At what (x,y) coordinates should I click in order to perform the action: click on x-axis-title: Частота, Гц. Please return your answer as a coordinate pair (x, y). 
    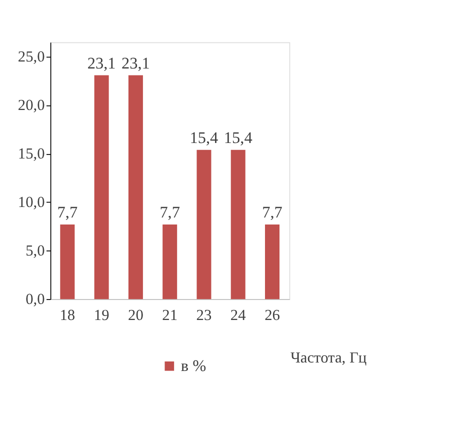
    Looking at the image, I should click on (328, 358).